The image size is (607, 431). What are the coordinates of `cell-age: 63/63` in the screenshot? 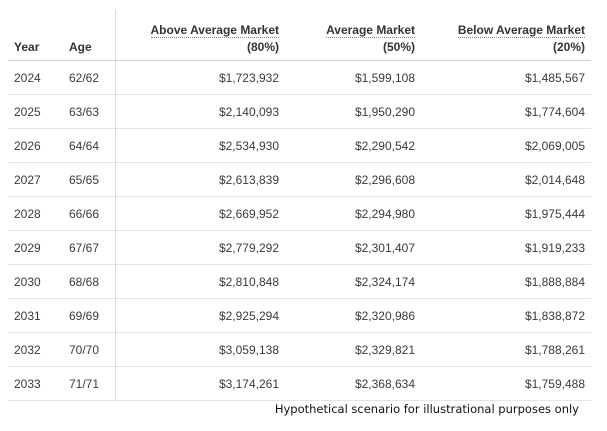 It's located at (89, 111).